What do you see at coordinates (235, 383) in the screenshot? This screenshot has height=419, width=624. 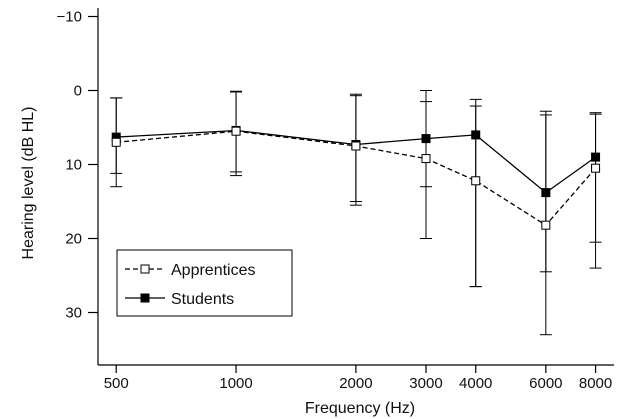 I see `x-tick-label: 1000` at bounding box center [235, 383].